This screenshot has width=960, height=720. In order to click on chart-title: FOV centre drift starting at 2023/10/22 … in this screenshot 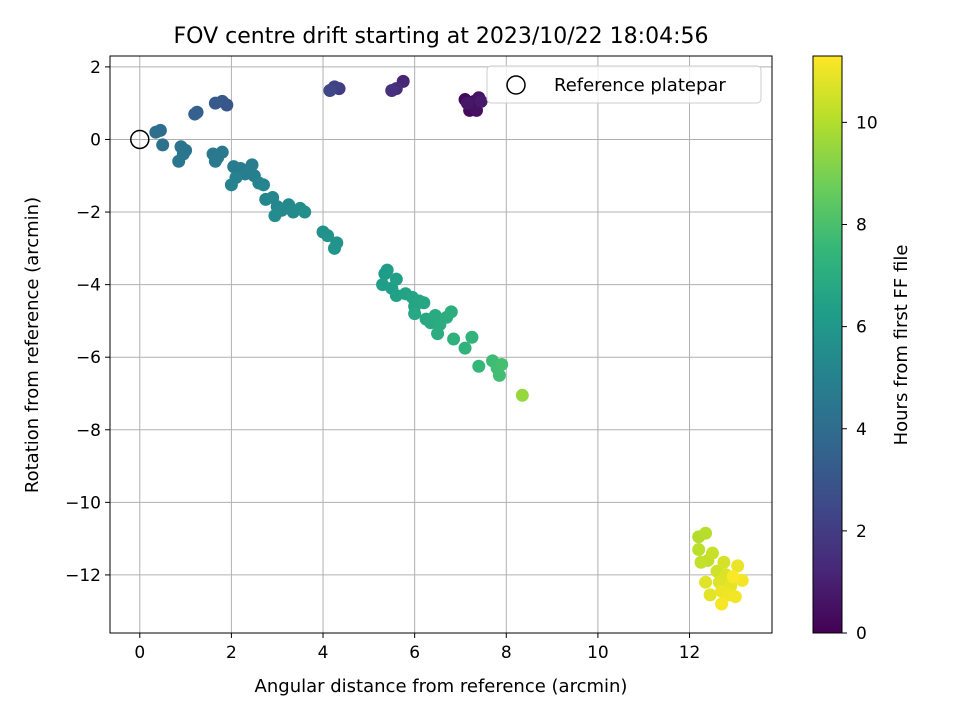, I will do `click(441, 36)`.